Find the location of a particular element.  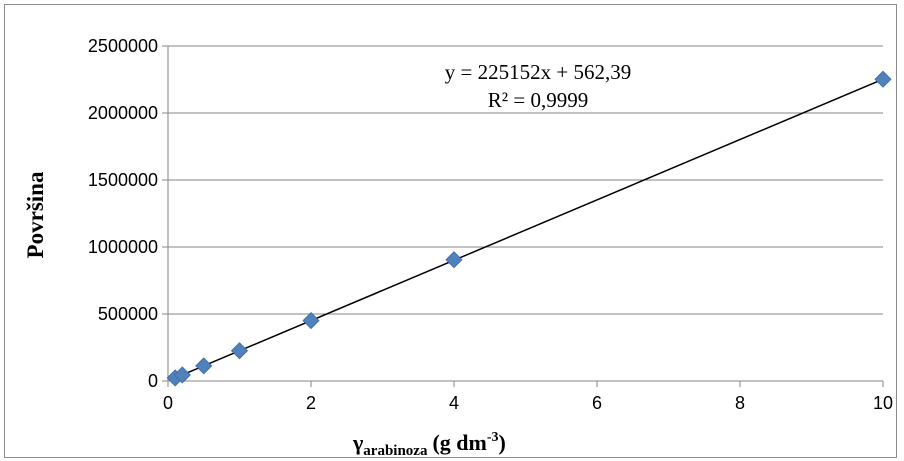

r-squared-label: R² = 0,9999 is located at coordinates (538, 100).